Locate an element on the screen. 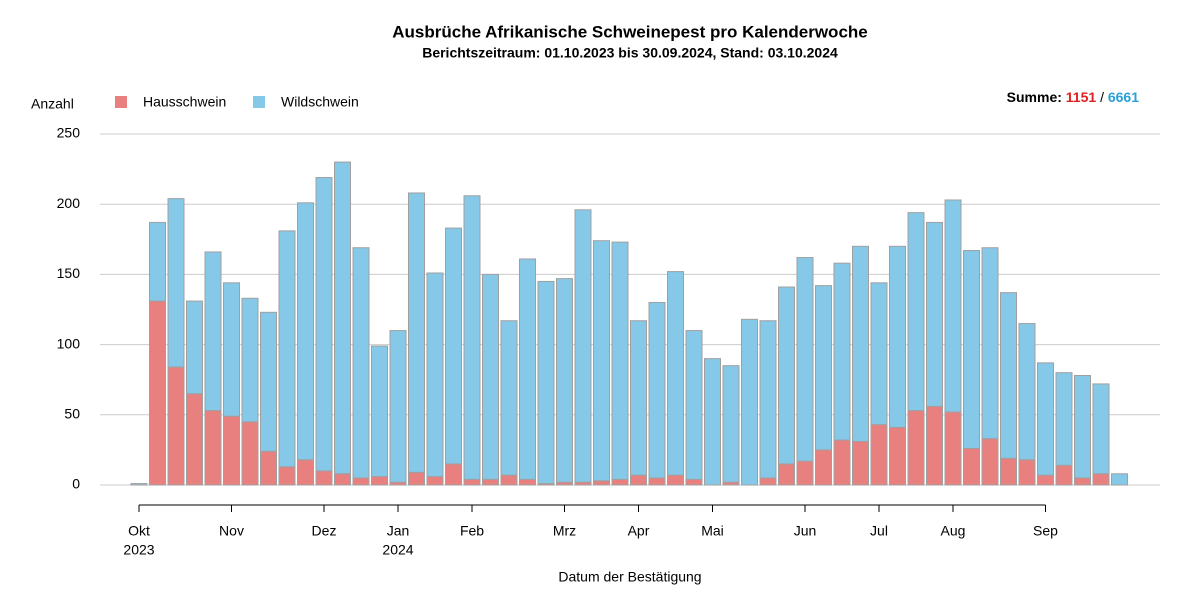 This screenshot has width=1200, height=605. x-axis-label: Datum der Bestätigung is located at coordinates (629, 577).